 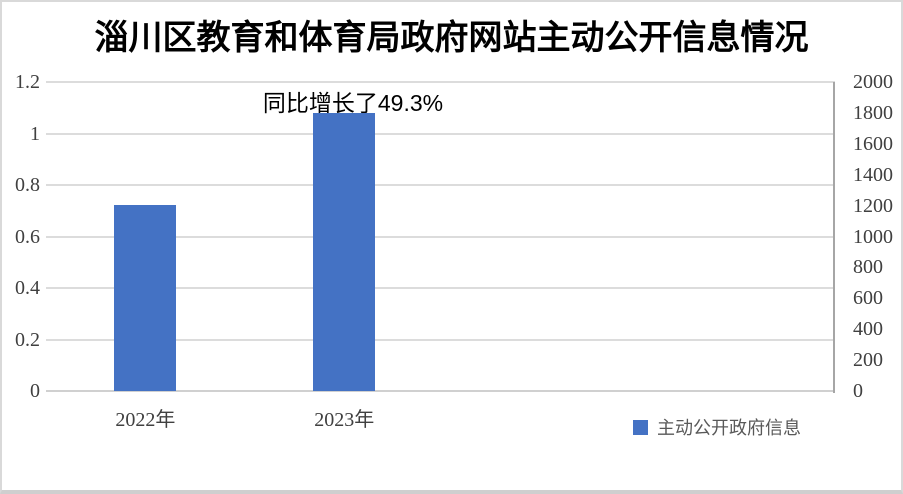 I want to click on left-axis-tick: 0.4, so click(x=27, y=288).